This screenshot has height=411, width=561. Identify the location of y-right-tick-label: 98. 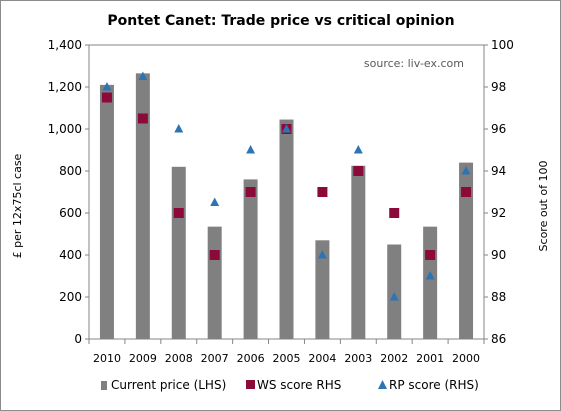
(498, 87).